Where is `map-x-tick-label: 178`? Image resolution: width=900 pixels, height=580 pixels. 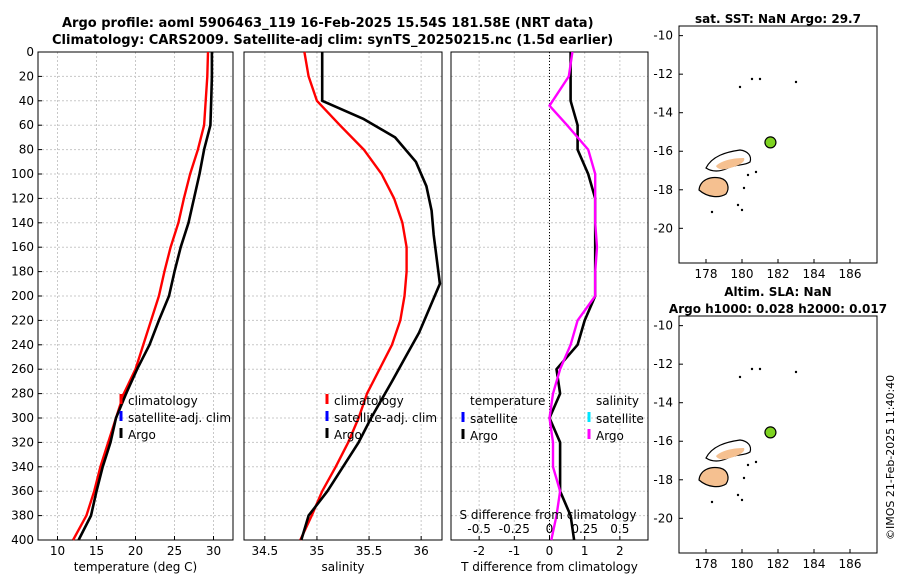
map-x-tick-label: 178 is located at coordinates (706, 564).